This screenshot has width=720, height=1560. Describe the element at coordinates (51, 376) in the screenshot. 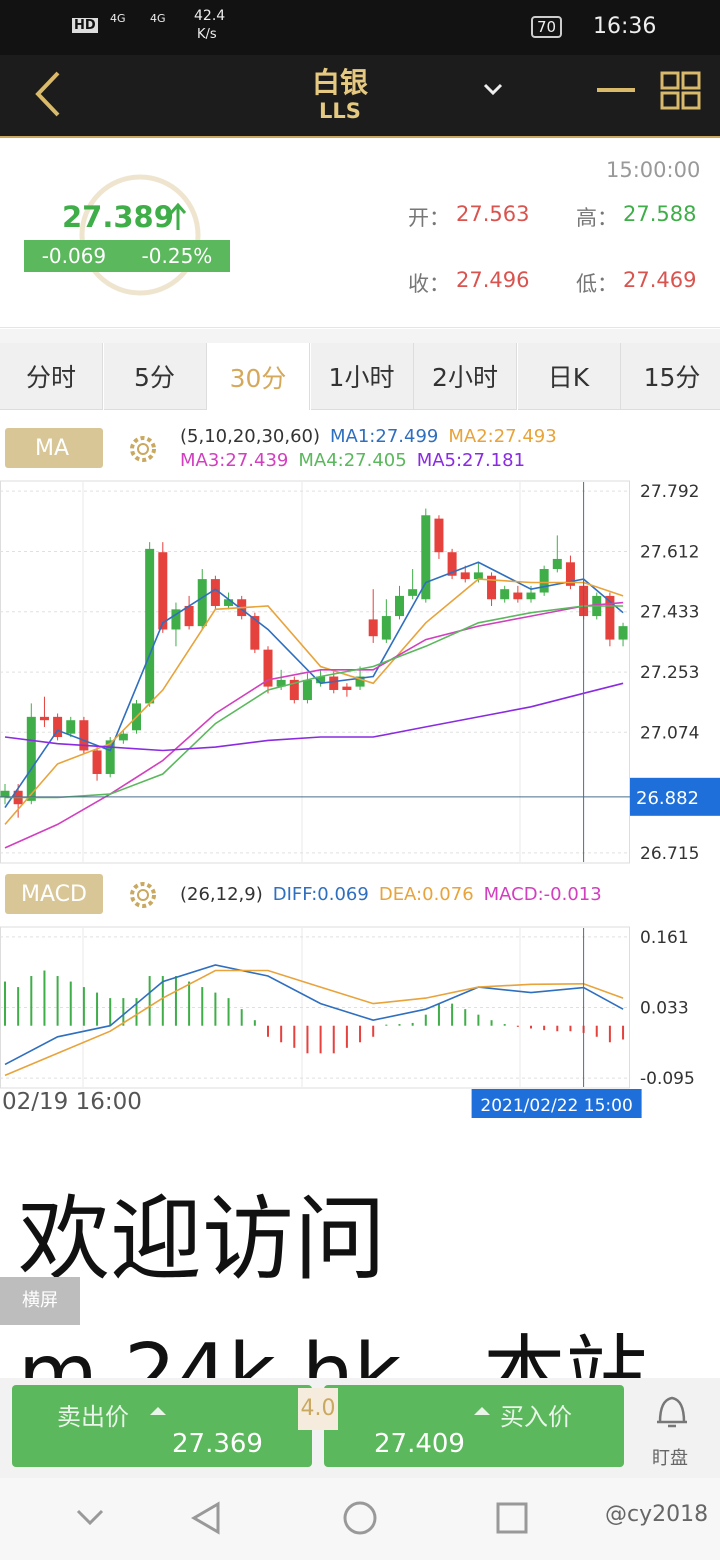

I see `tab: 分时` at that location.